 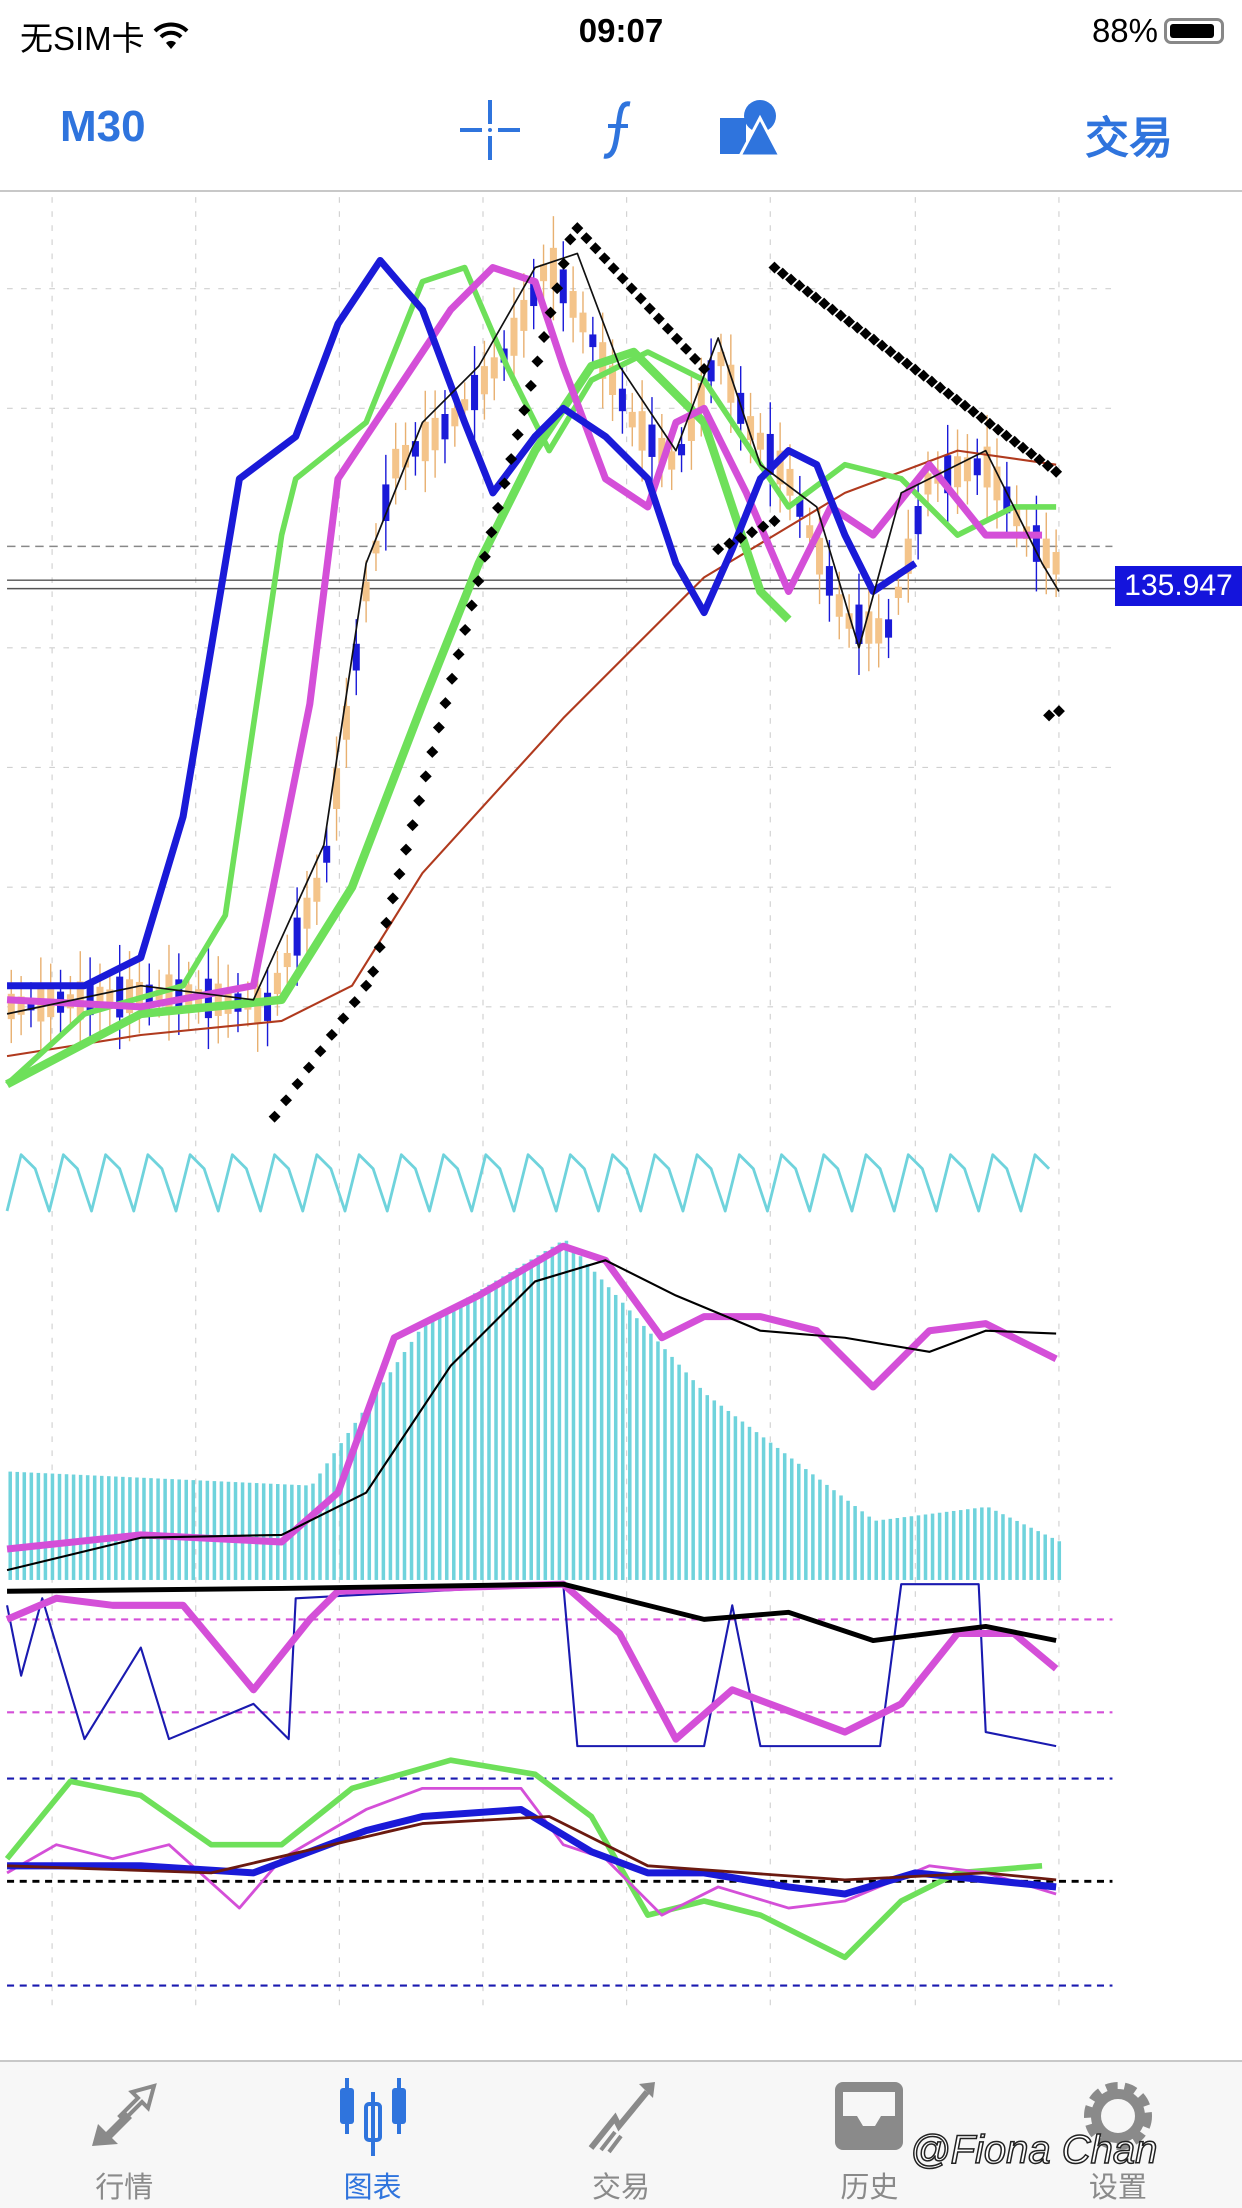 What do you see at coordinates (618, 130) in the screenshot?
I see `function-icon` at bounding box center [618, 130].